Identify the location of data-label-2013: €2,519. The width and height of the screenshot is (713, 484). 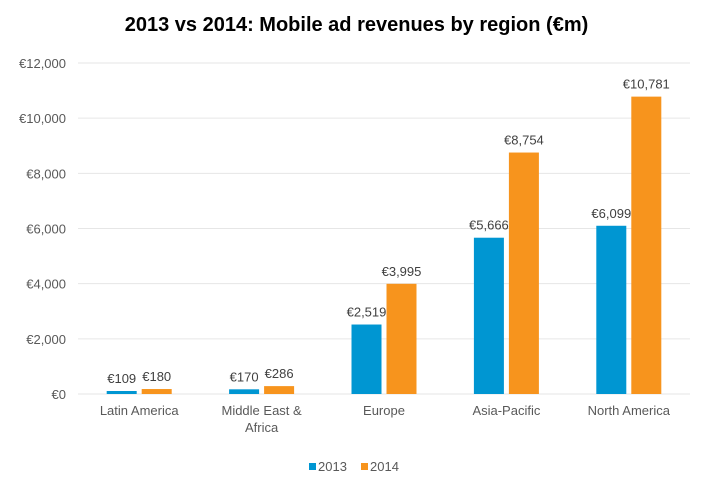
(367, 312).